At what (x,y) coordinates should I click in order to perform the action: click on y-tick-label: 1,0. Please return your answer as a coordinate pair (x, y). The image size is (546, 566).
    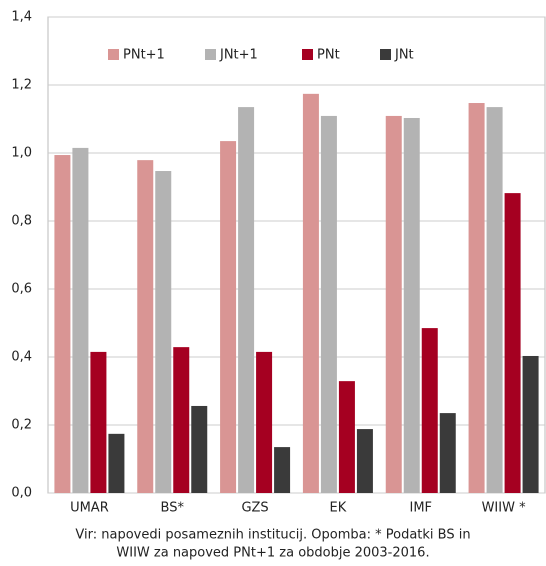
    Looking at the image, I should click on (21, 153).